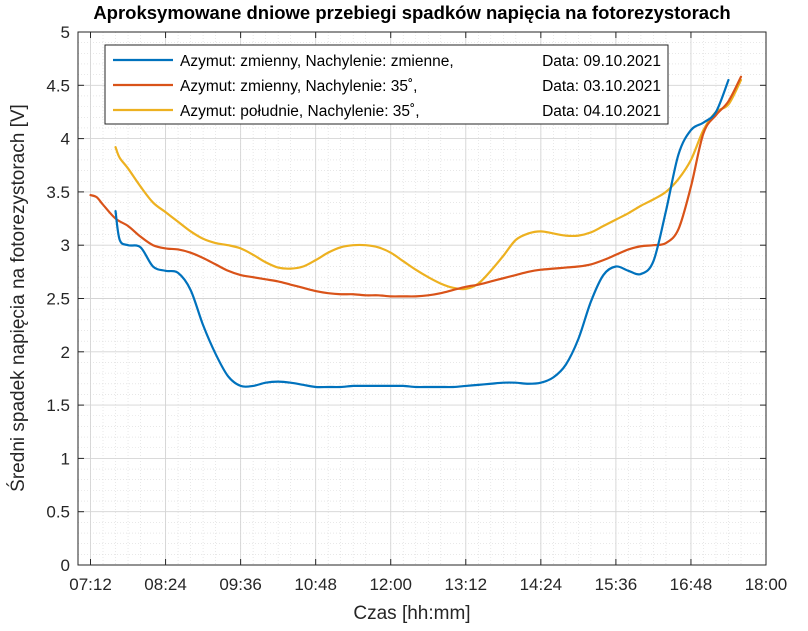  What do you see at coordinates (601, 111) in the screenshot?
I see `legend-series-date: Data: 04.10.2021` at bounding box center [601, 111].